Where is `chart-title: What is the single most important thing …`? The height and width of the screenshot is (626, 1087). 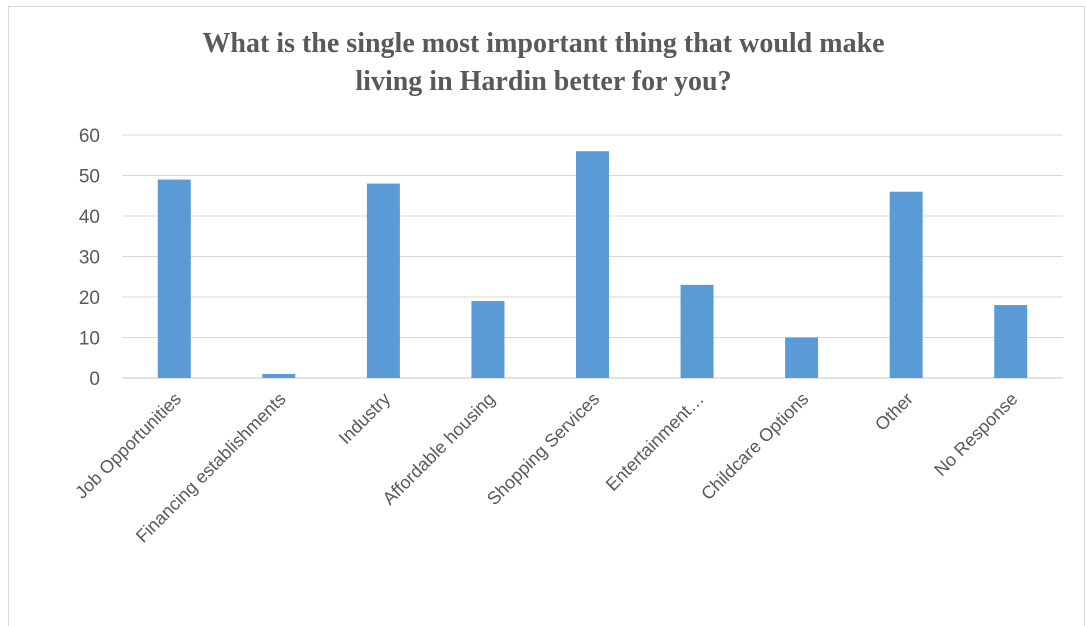 chart-title: What is the single most important thing … is located at coordinates (543, 63).